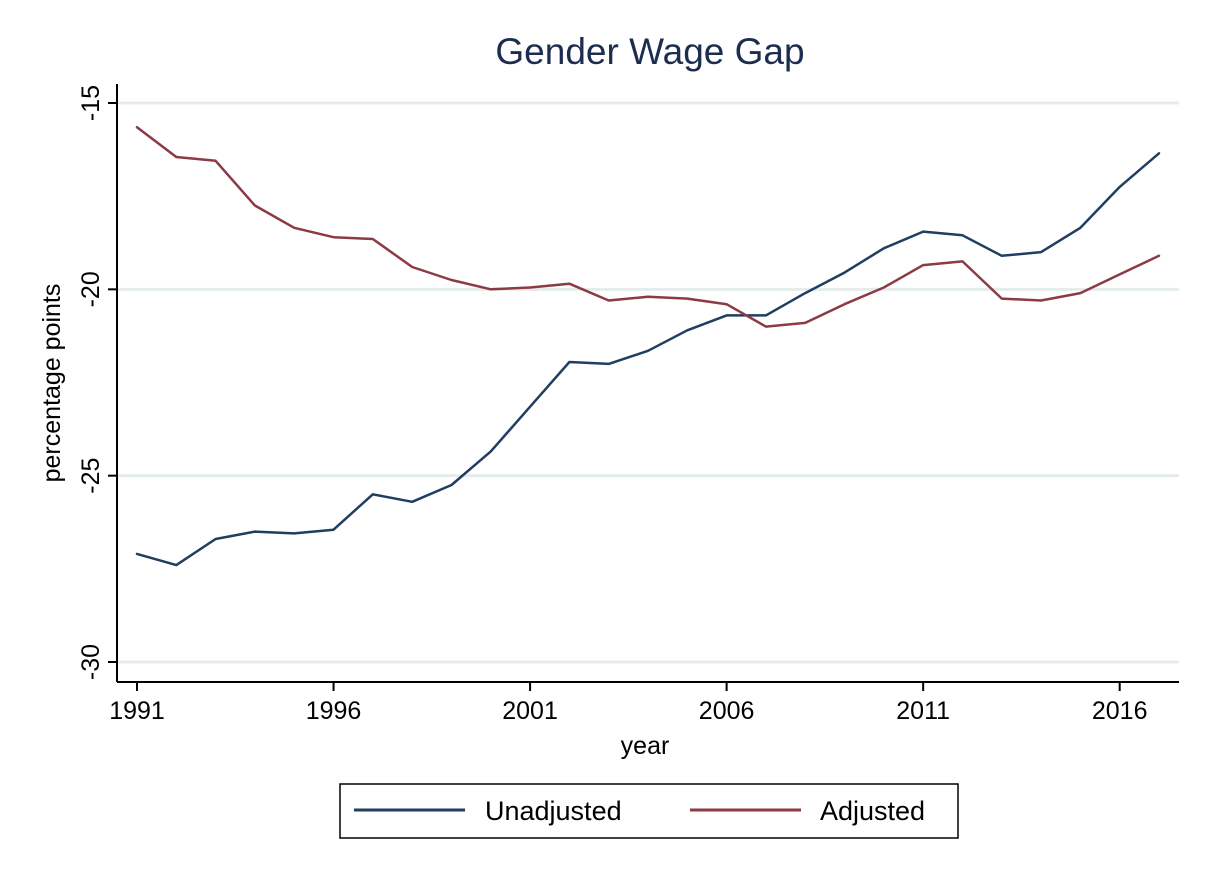  I want to click on x-tick-label: 1991, so click(137, 711).